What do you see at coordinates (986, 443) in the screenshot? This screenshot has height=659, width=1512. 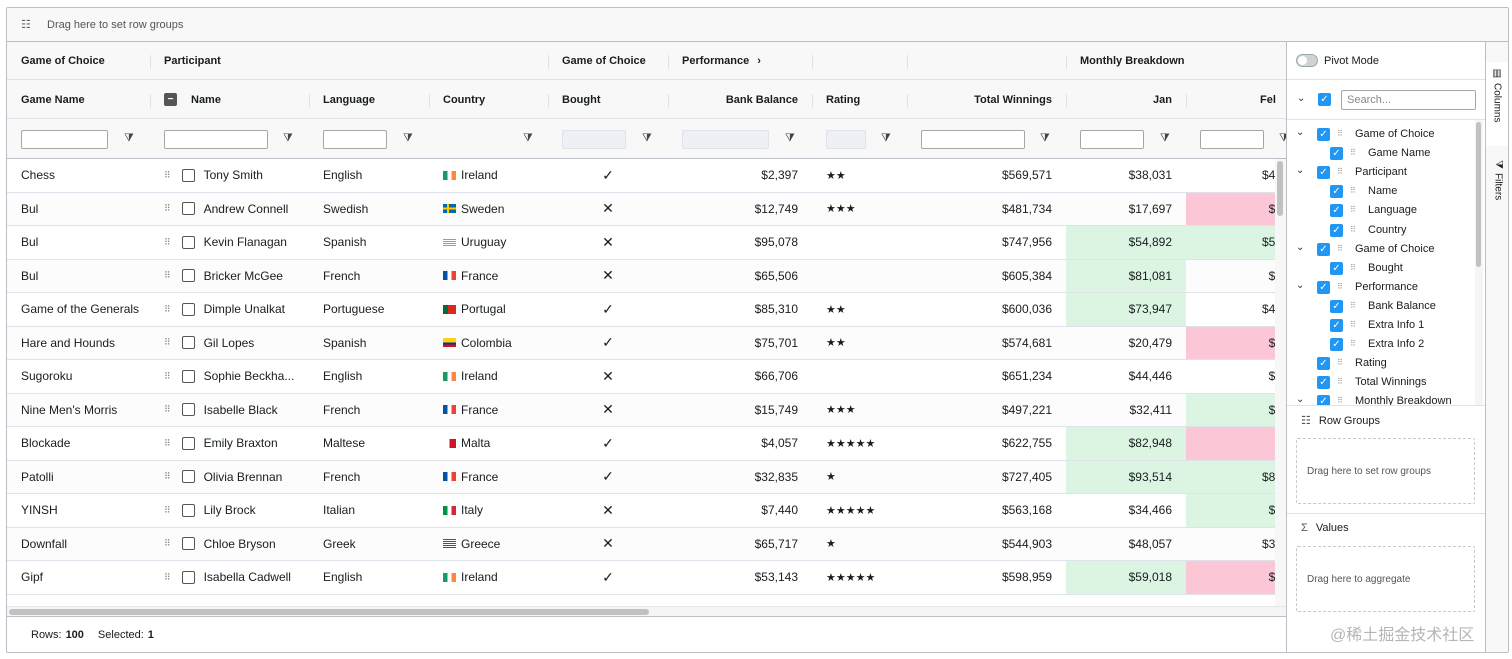 I see `cell-winnings: $622,755` at bounding box center [986, 443].